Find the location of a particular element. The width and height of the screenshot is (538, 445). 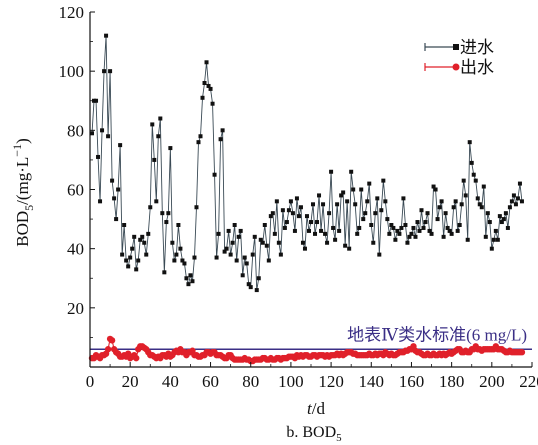

y-tick-label: 100 is located at coordinates (72, 71).